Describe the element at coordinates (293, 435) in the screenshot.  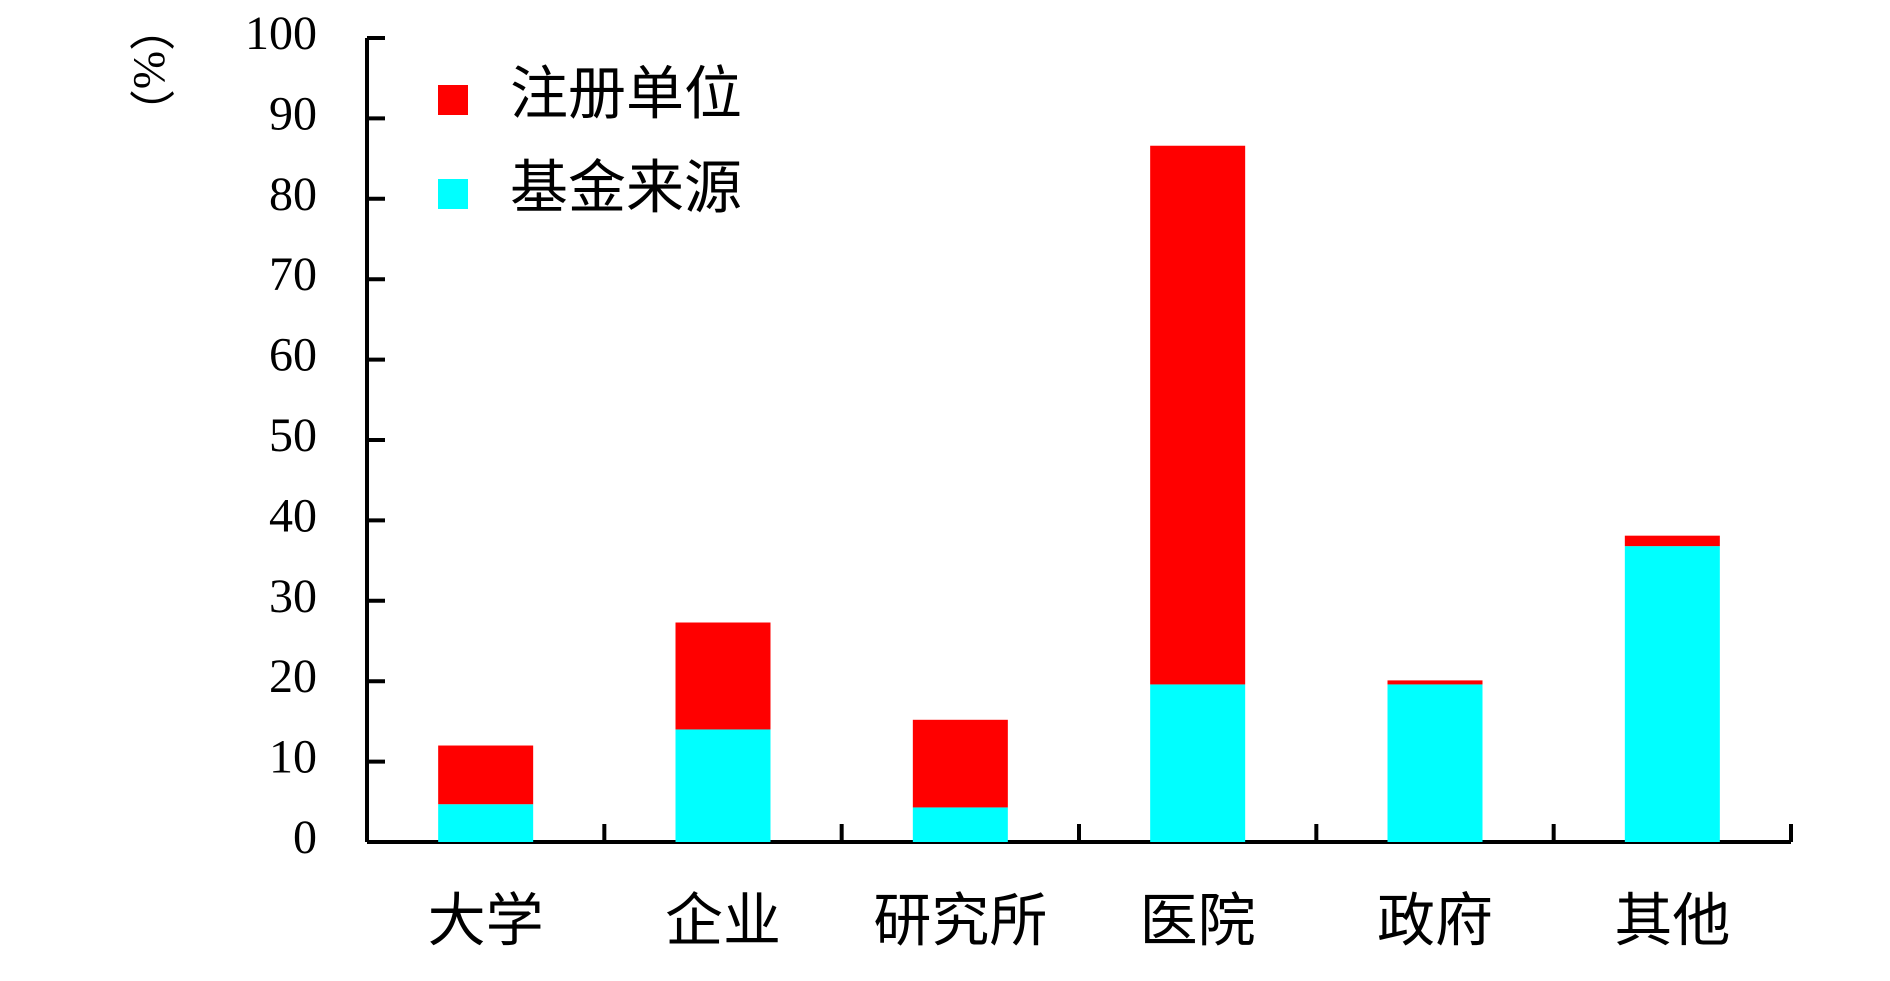
I see `y-tick-label: 50` at that location.